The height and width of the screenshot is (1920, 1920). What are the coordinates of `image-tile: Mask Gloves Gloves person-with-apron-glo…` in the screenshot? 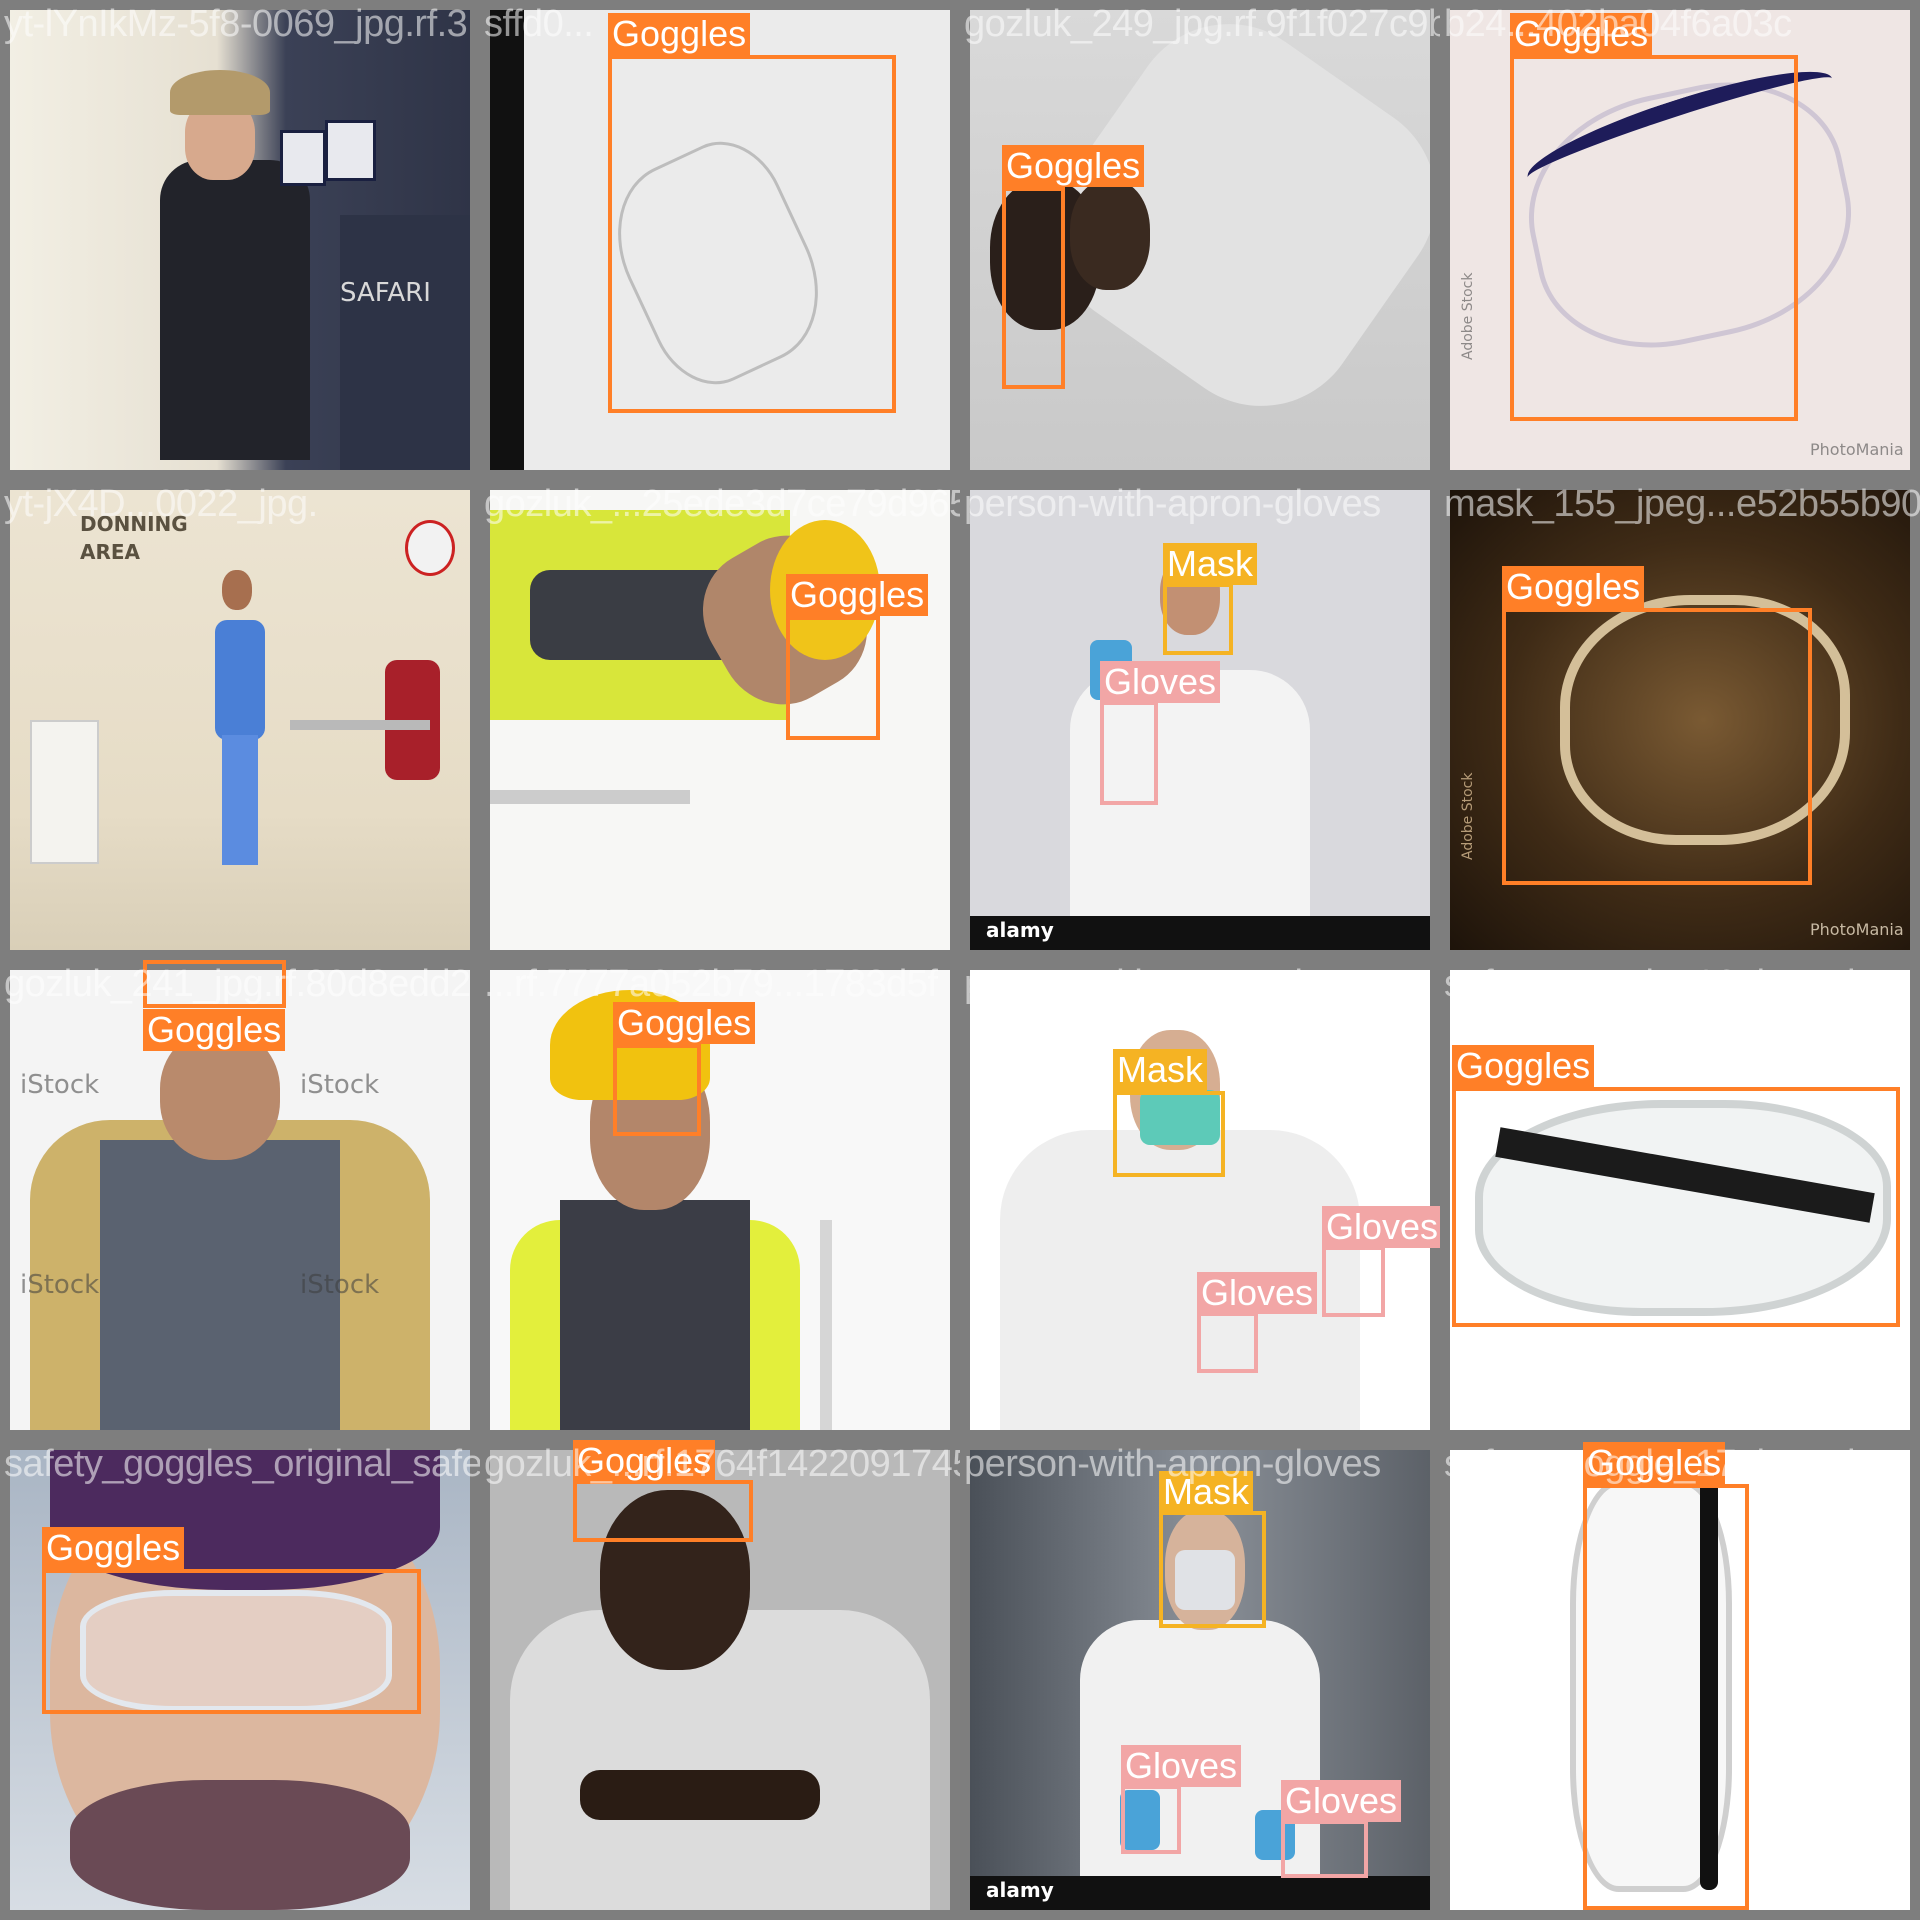 It's located at (1200, 1200).